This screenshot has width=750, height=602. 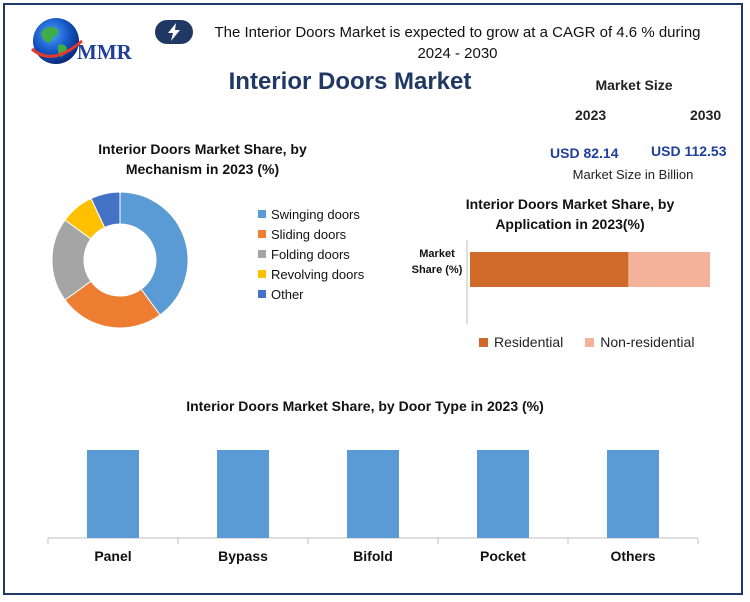 I want to click on legend-item-residential: Residential, so click(x=521, y=342).